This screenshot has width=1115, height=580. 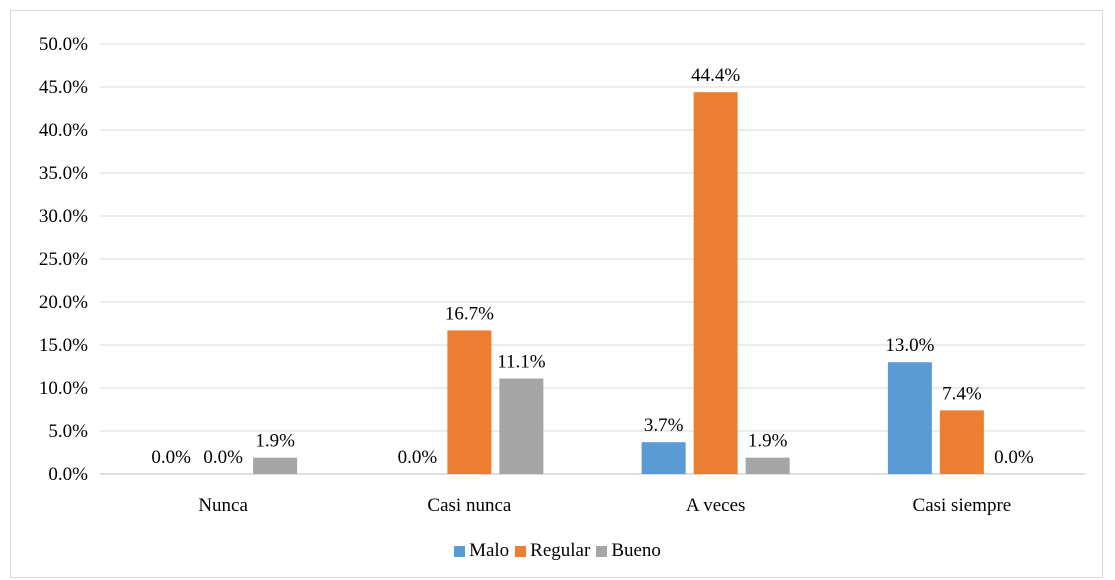 What do you see at coordinates (716, 505) in the screenshot?
I see `x-tick-label: A veces` at bounding box center [716, 505].